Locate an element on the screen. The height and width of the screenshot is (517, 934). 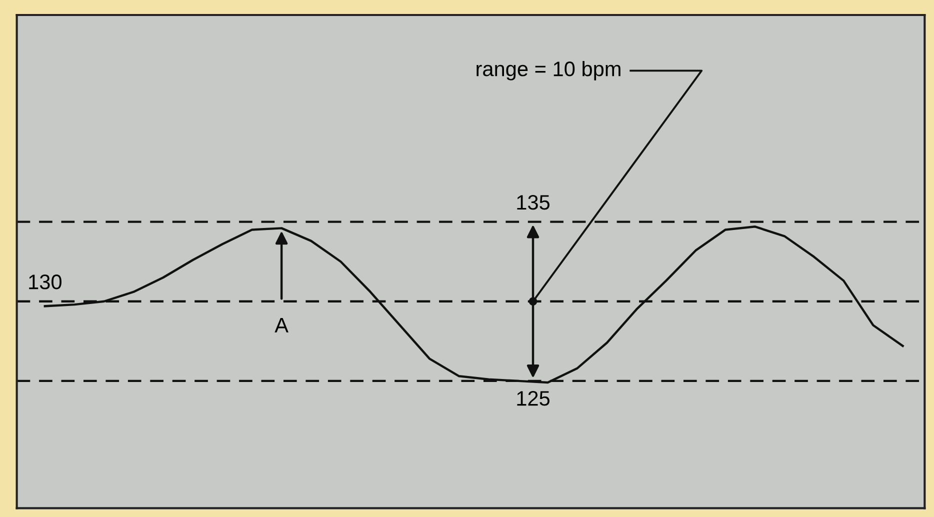
ref-line-label: 130 is located at coordinates (45, 282).